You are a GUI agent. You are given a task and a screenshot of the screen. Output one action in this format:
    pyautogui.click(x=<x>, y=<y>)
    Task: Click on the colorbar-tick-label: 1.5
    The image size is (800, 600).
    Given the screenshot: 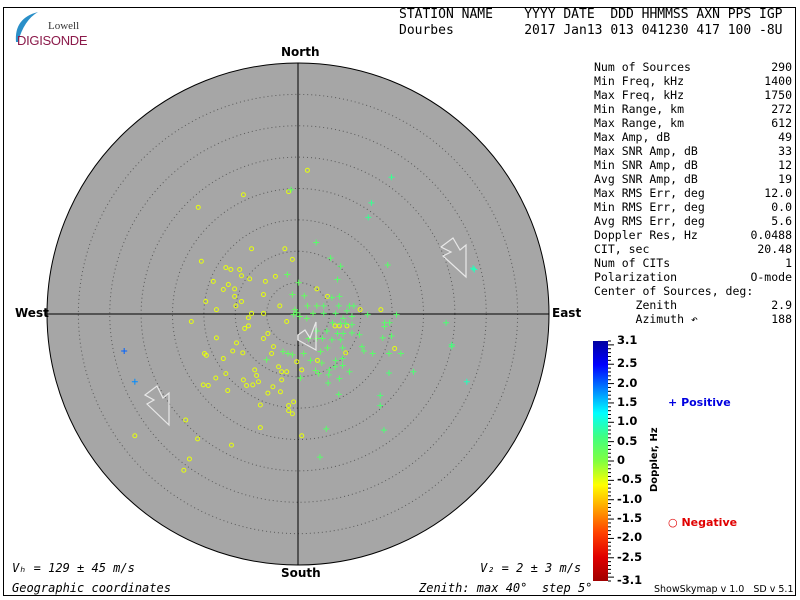 What is the action you would take?
    pyautogui.click(x=627, y=401)
    